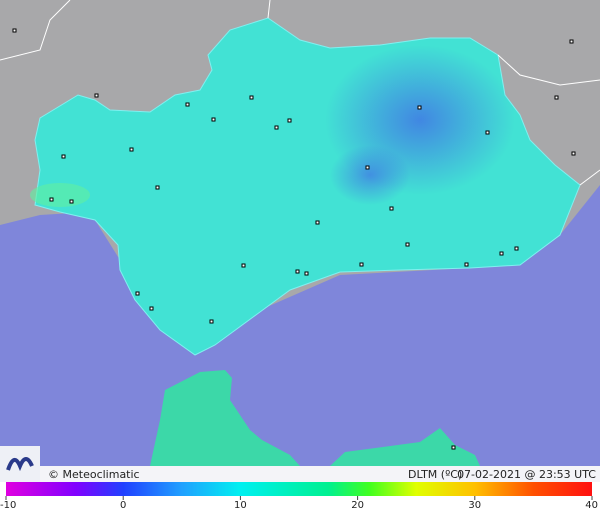 This screenshot has height=521, width=600. Describe the element at coordinates (240, 505) in the screenshot. I see `scale-tick-label: 10` at that location.